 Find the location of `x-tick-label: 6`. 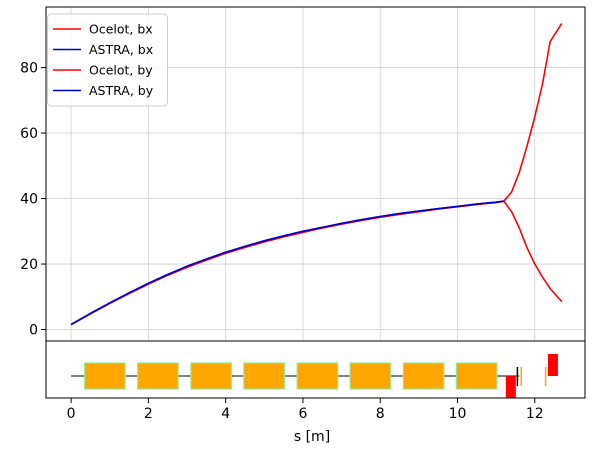

x-tick-label: 6 is located at coordinates (302, 414).